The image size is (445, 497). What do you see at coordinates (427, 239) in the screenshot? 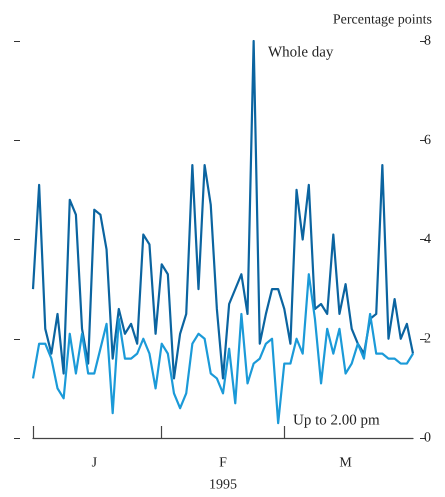
I see `y-tick-label: 4` at bounding box center [427, 239].